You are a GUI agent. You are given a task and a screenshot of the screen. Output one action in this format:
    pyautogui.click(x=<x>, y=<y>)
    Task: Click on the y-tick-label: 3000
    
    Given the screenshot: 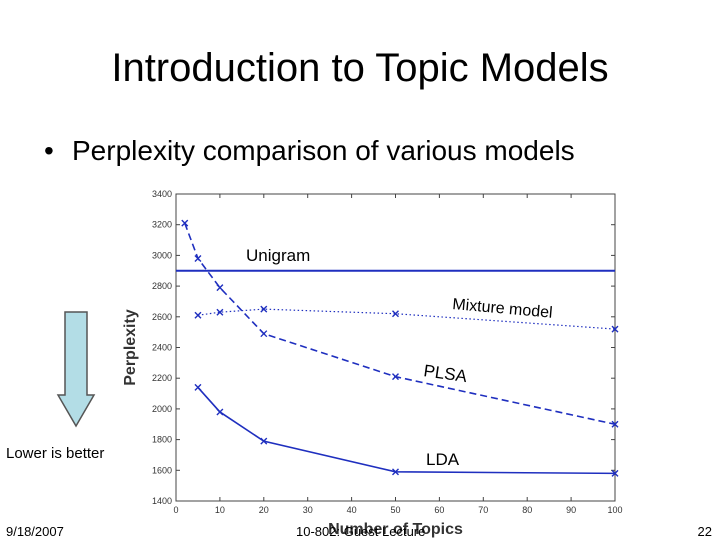 What is the action you would take?
    pyautogui.click(x=162, y=255)
    